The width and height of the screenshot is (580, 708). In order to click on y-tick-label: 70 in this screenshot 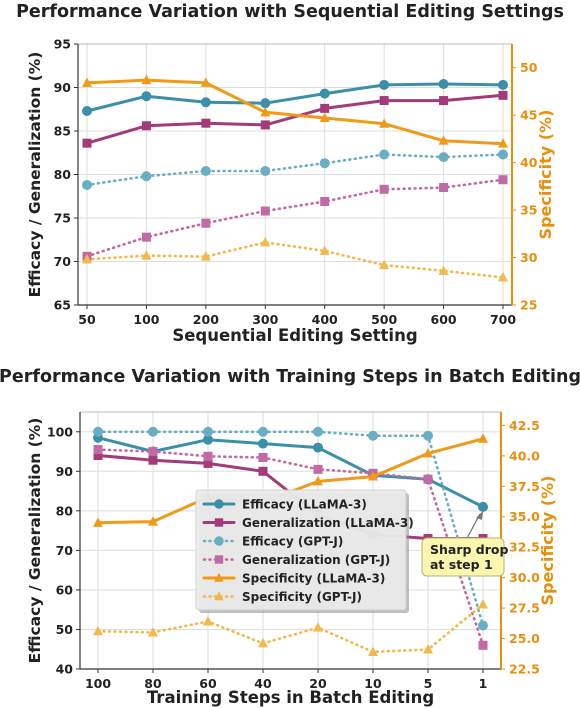, I will do `click(65, 550)`.